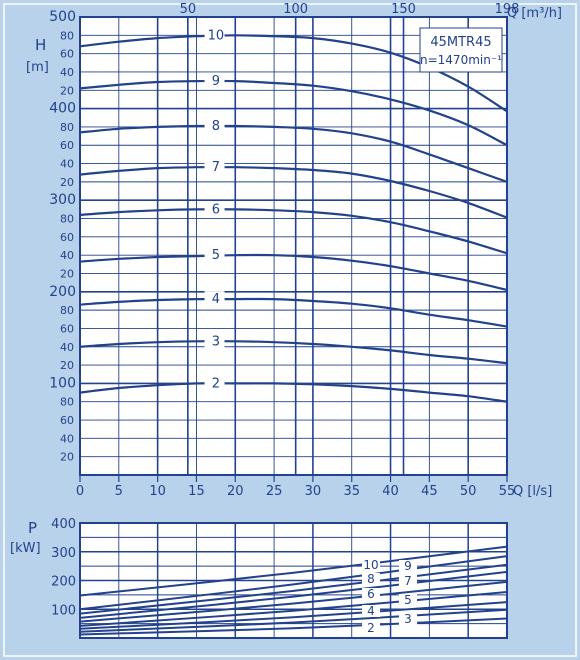 This screenshot has width=580, height=660. I want to click on head-curve-label: 10, so click(216, 35).